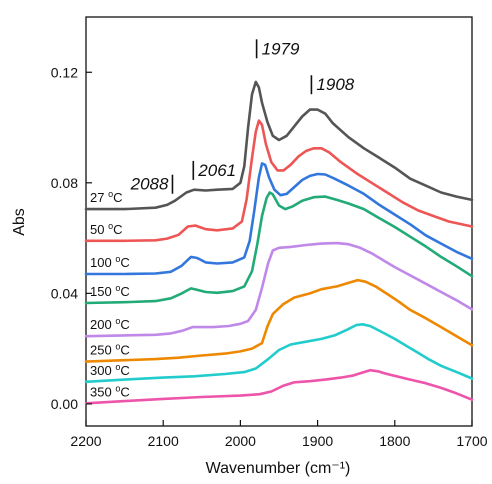 The width and height of the screenshot is (492, 484). What do you see at coordinates (110, 291) in the screenshot?
I see `series-label-3: 150 oC` at bounding box center [110, 291].